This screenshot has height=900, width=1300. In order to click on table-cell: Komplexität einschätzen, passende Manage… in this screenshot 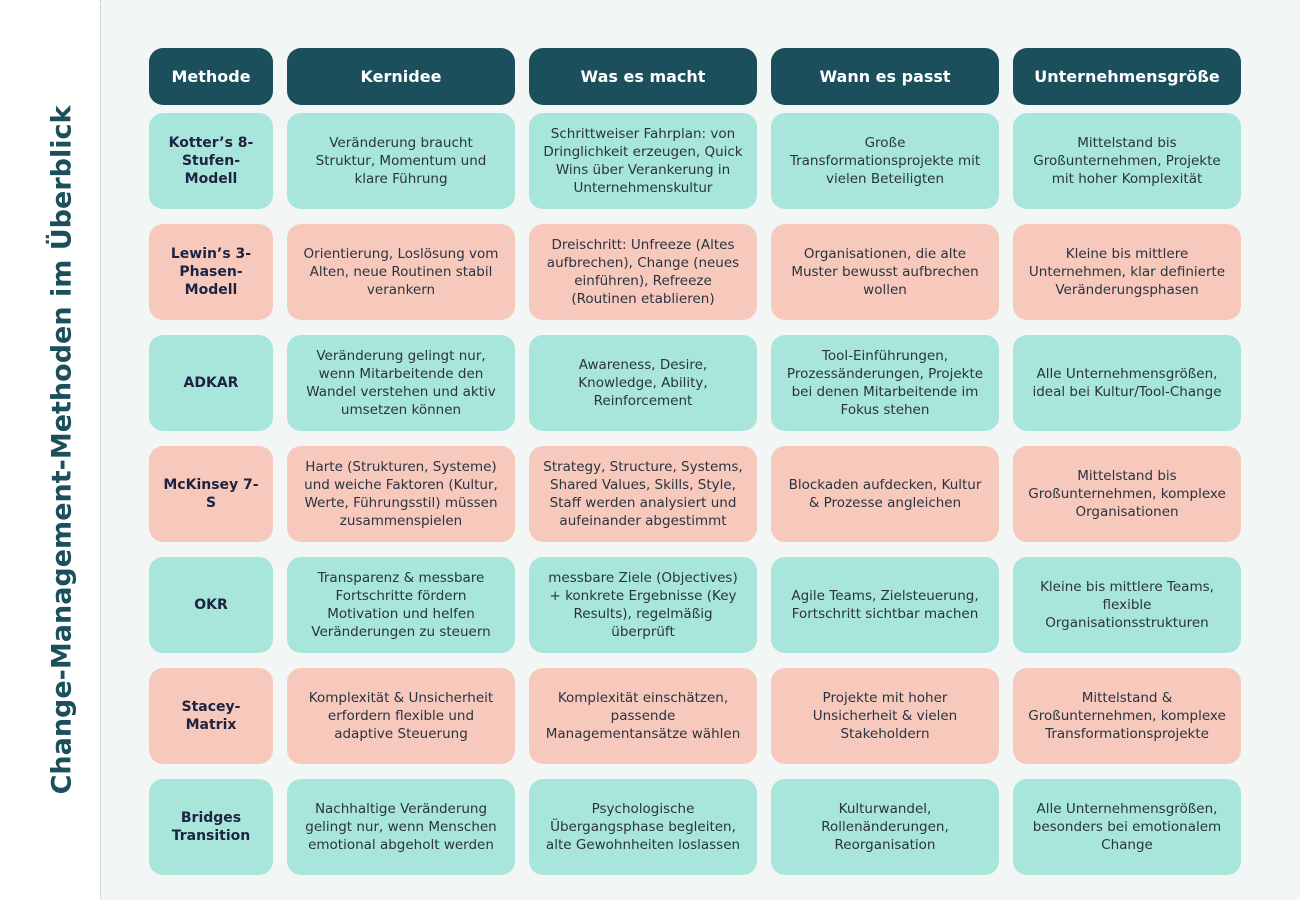, I will do `click(643, 716)`.